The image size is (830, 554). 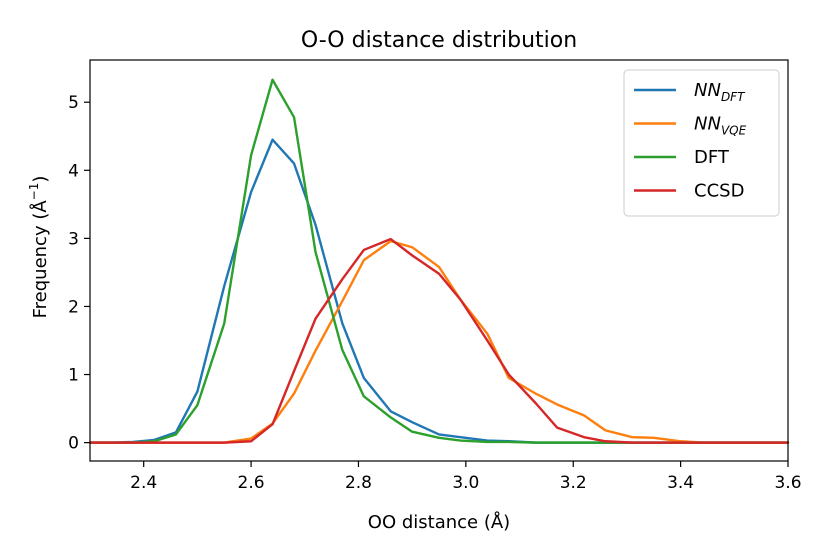 What do you see at coordinates (439, 522) in the screenshot?
I see `x-axis-title: OO distance (Å)` at bounding box center [439, 522].